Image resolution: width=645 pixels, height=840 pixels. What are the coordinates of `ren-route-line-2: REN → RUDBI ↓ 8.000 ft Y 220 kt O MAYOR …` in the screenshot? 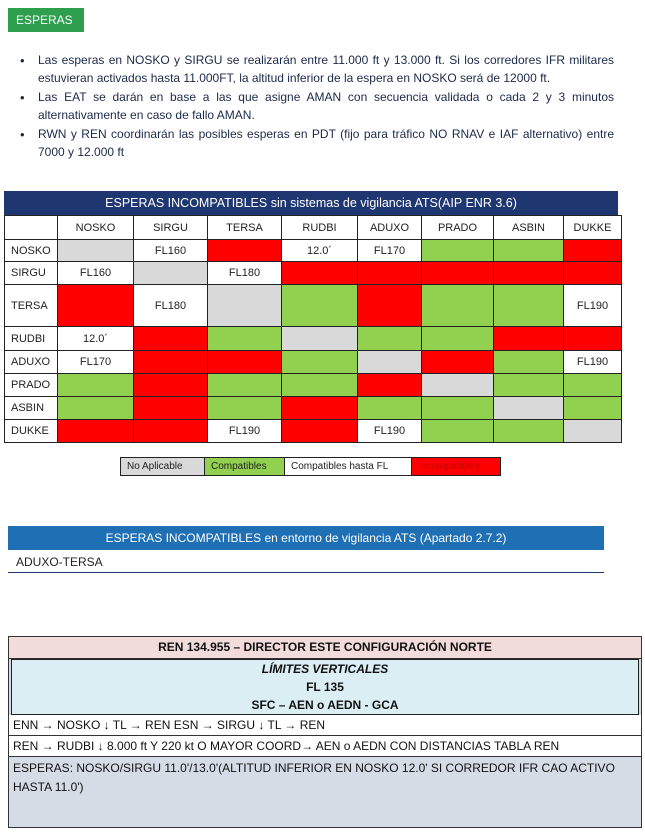 It's located at (325, 746).